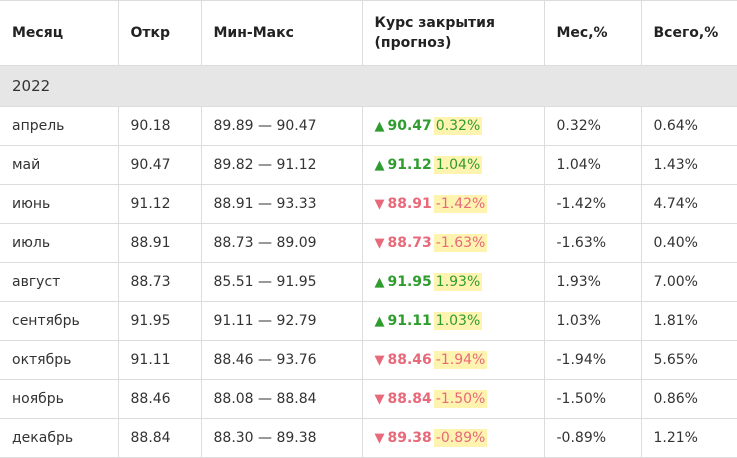 This screenshot has width=737, height=458. Describe the element at coordinates (281, 321) in the screenshot. I see `cell-minmax: 91.11 — 92.79` at that location.